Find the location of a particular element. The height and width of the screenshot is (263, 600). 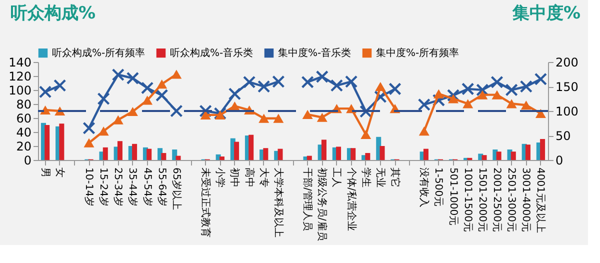

x-tick-label: 无业 is located at coordinates (380, 178).